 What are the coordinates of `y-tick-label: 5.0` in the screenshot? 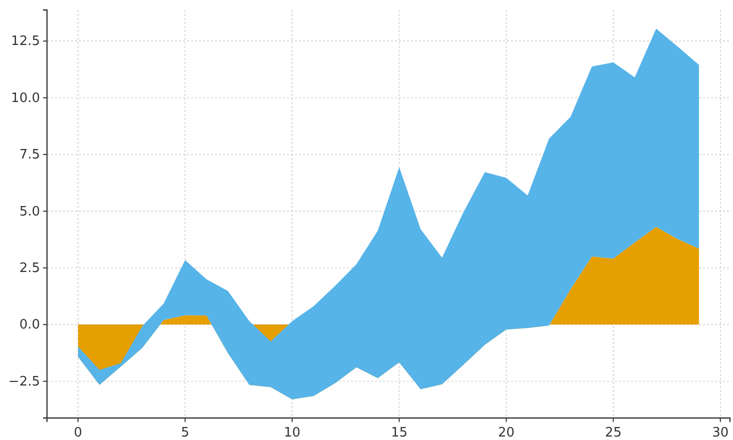 It's located at (29, 212).